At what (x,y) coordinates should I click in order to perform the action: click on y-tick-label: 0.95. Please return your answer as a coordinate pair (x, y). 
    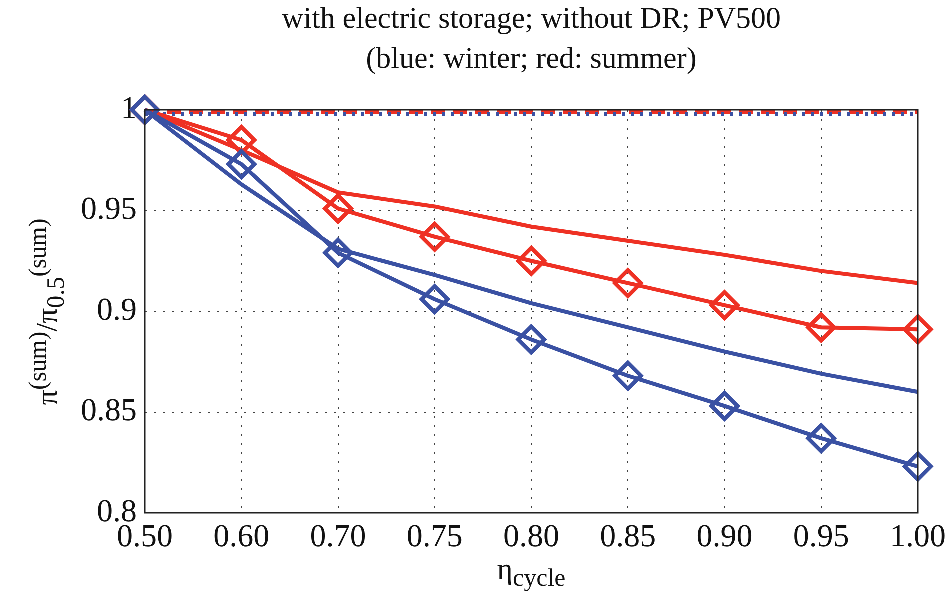
    Looking at the image, I should click on (109, 208).